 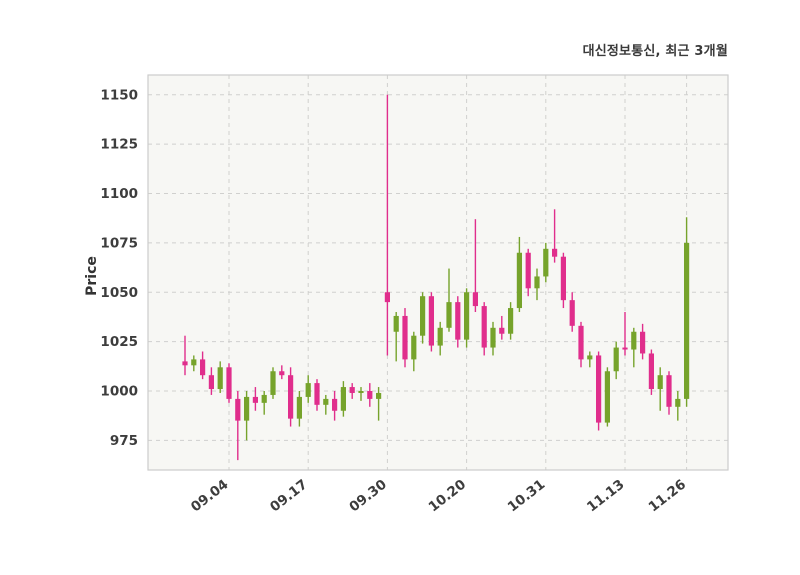 What do you see at coordinates (606, 496) in the screenshot?
I see `x-tick-label: 11.13` at bounding box center [606, 496].